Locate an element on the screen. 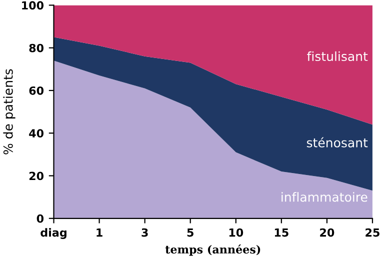 The image size is (384, 260). x-tick-label: diag is located at coordinates (53, 233).